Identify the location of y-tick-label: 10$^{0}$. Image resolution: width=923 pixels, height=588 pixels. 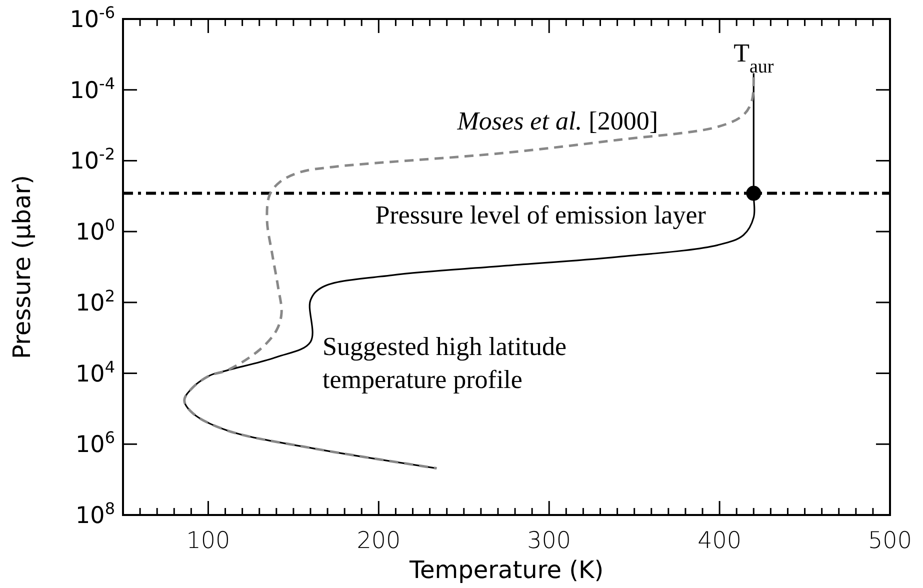
(95, 230).